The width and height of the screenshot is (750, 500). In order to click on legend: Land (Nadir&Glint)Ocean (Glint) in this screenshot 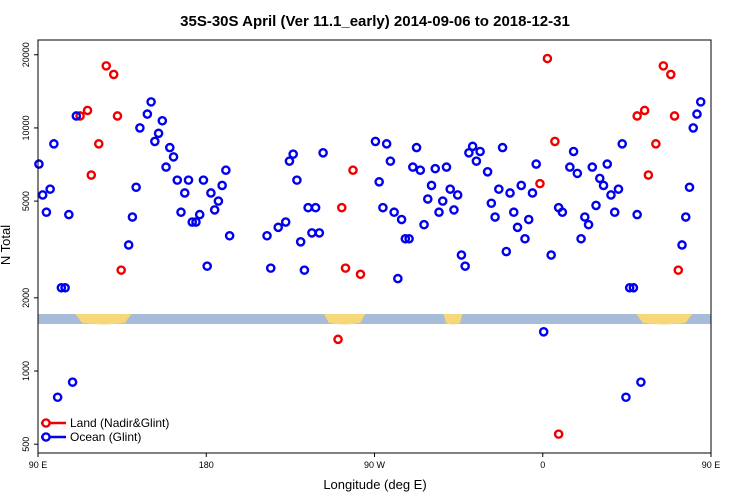, I will do `click(105, 430)`.